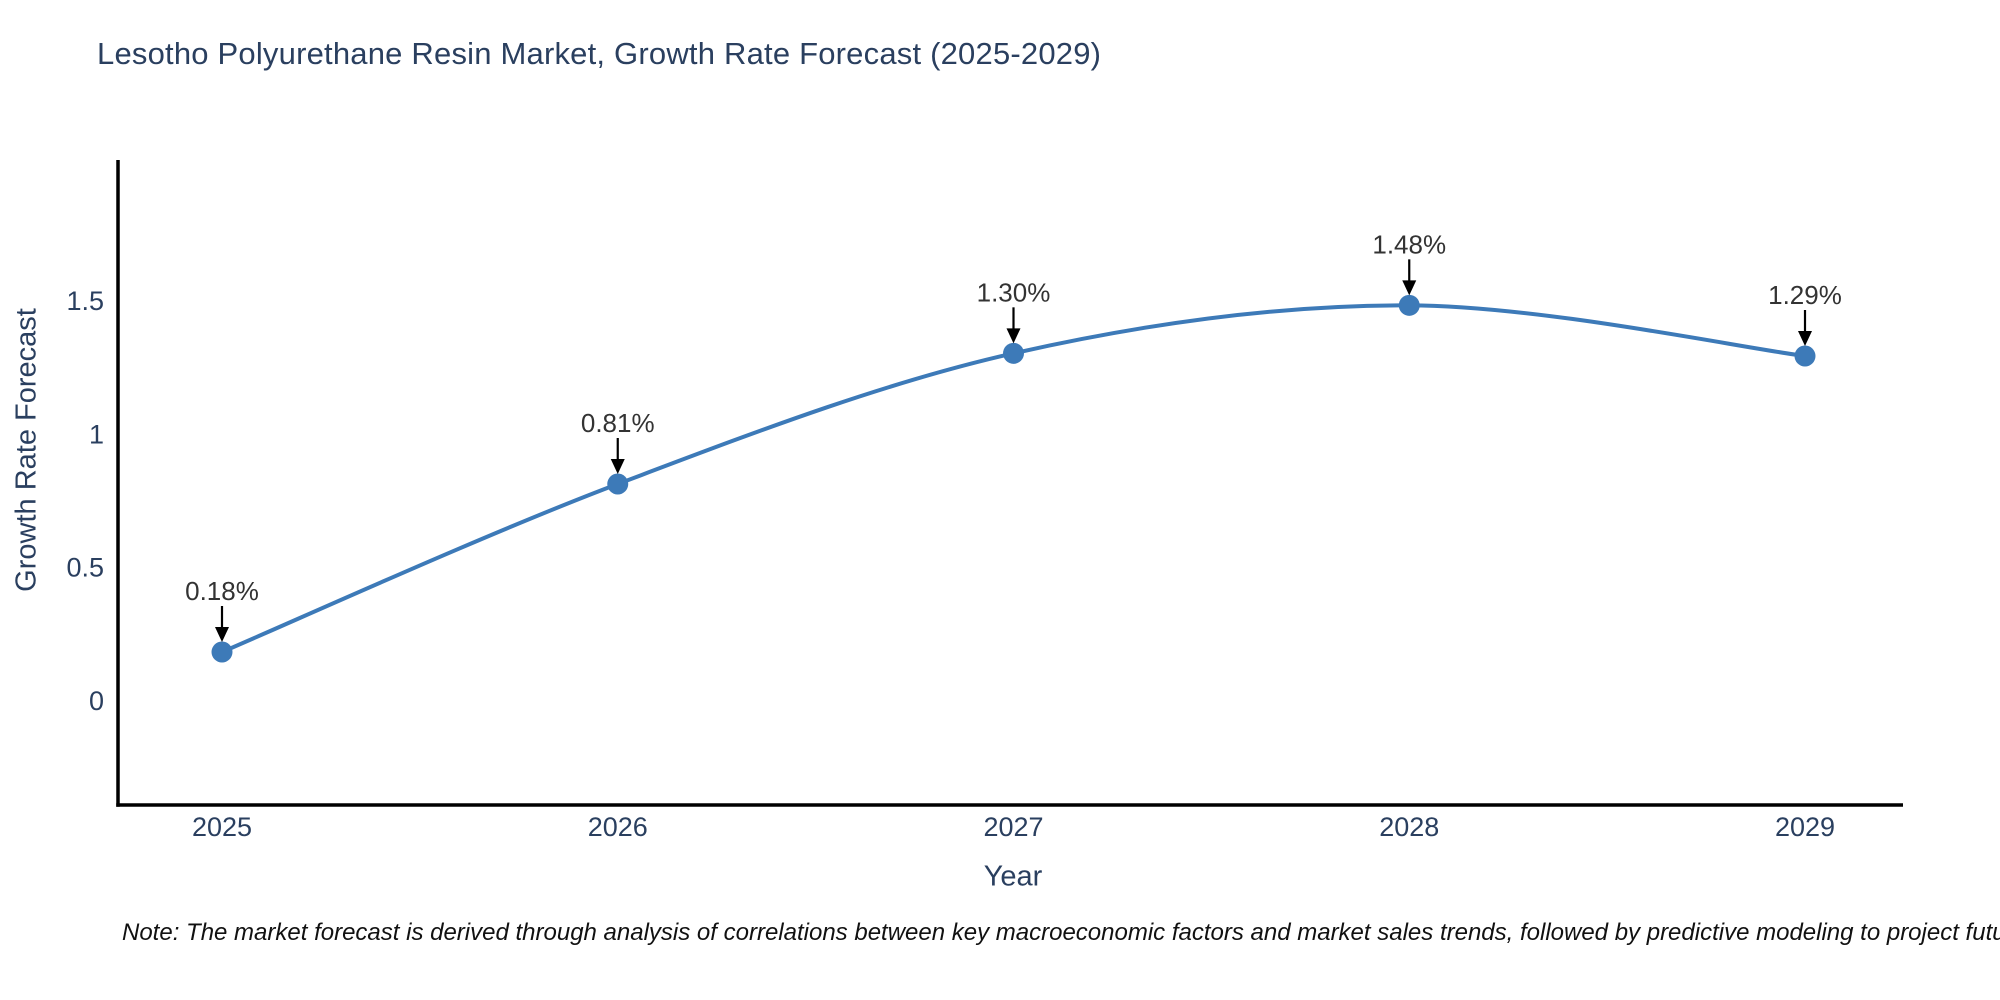 This screenshot has width=2000, height=1000. Describe the element at coordinates (1013, 827) in the screenshot. I see `x-tick-label: 2027` at that location.